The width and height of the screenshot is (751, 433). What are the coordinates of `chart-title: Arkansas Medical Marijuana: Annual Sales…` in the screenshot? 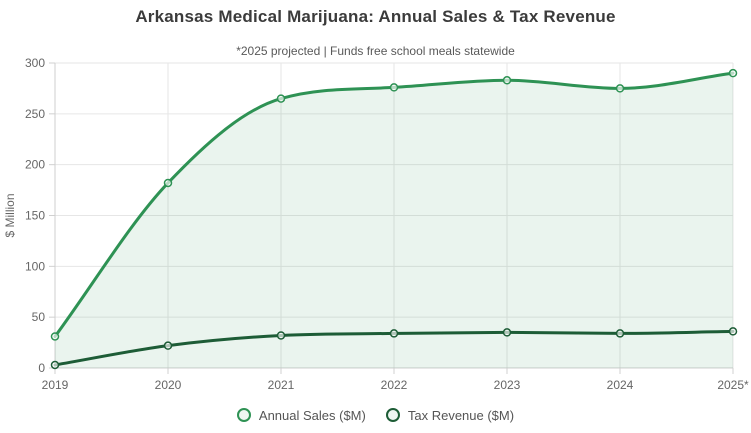 It's located at (375, 16).